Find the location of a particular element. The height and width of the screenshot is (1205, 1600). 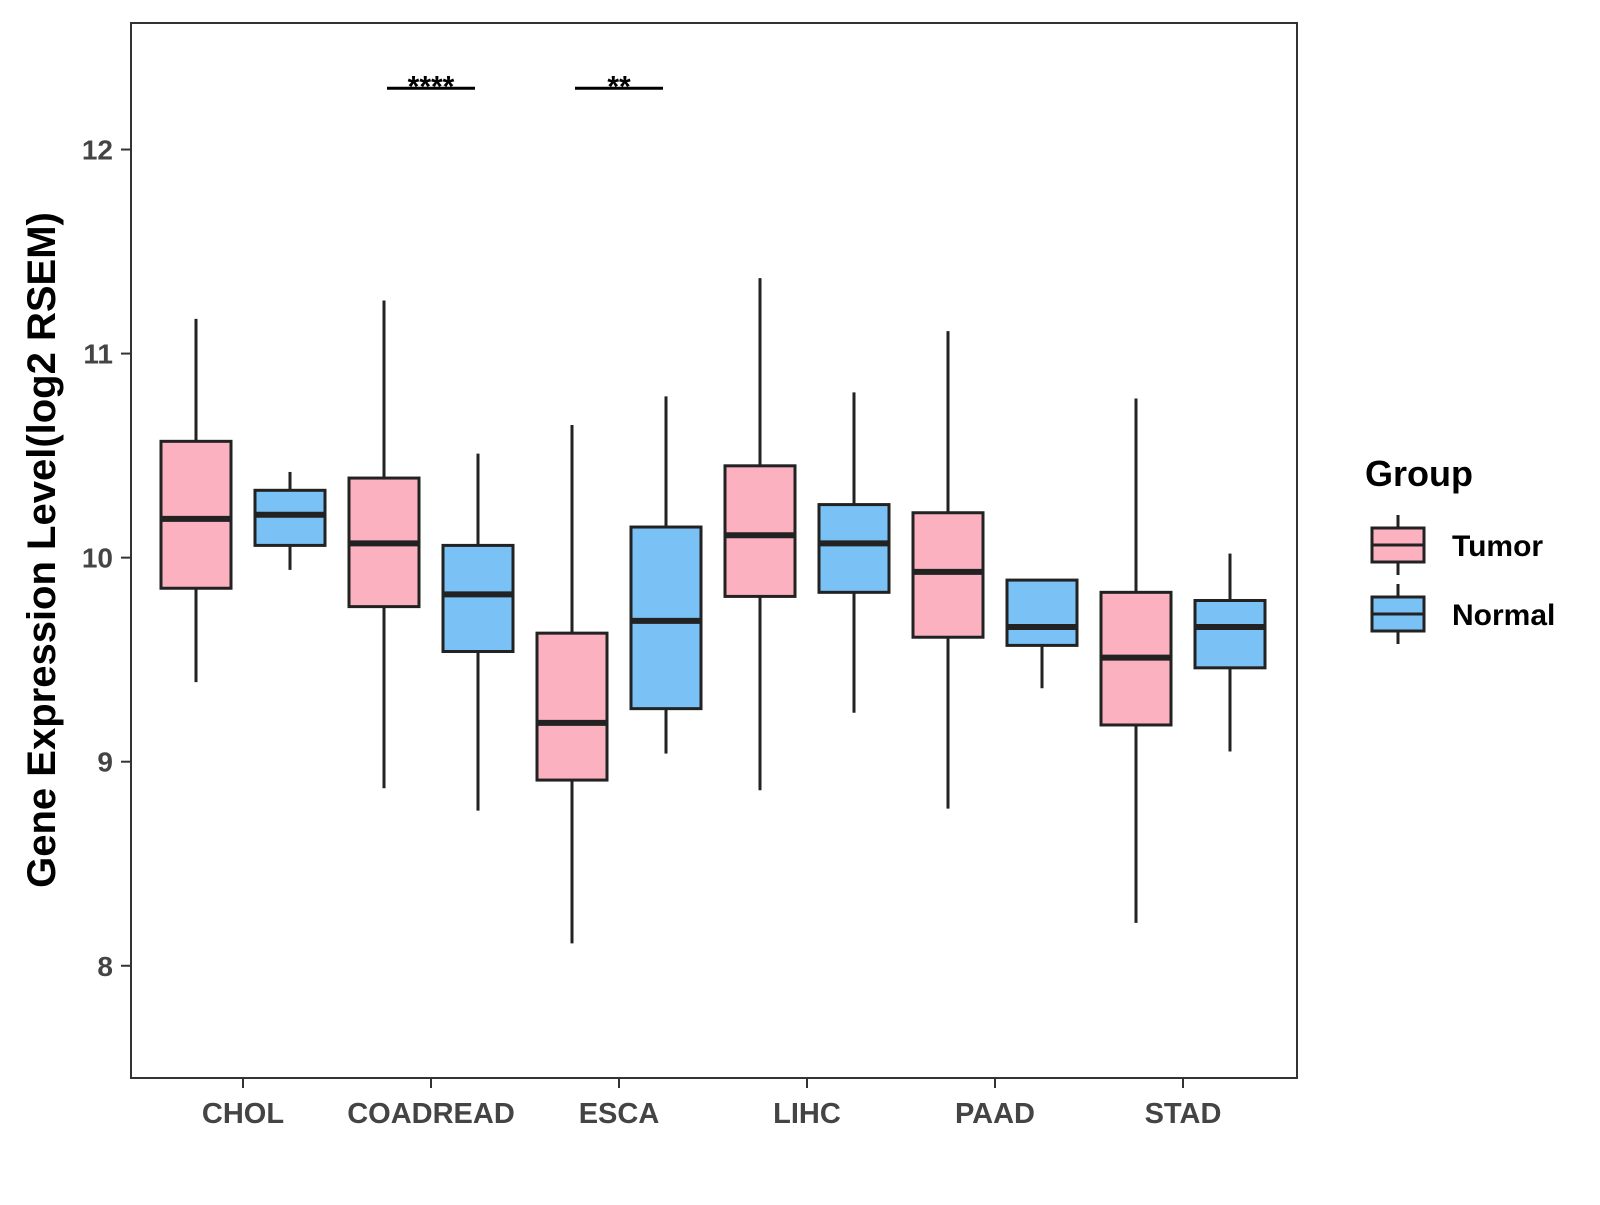

box-normal-chol is located at coordinates (290, 520).